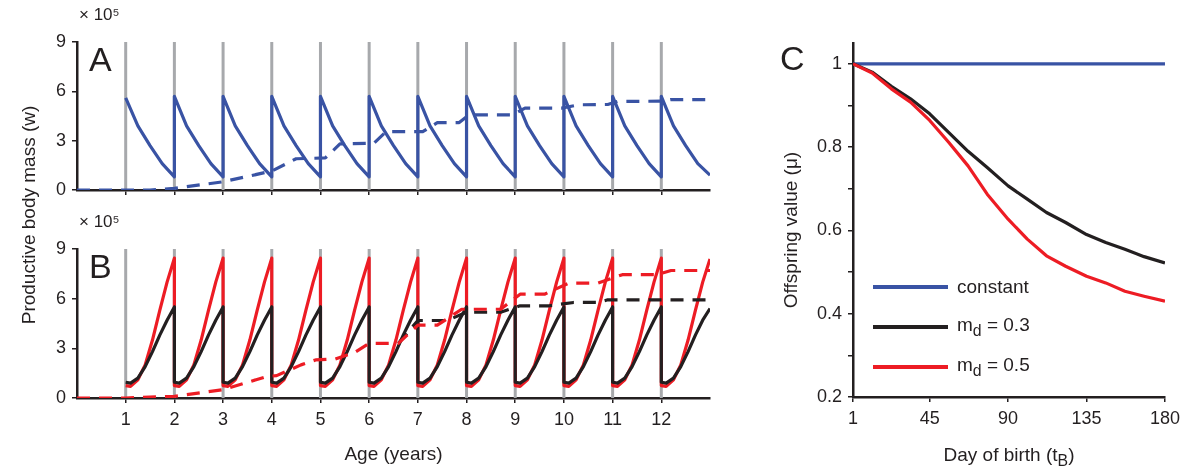  Describe the element at coordinates (393, 453) in the screenshot. I see `x-axis-title: Age (years)` at that location.